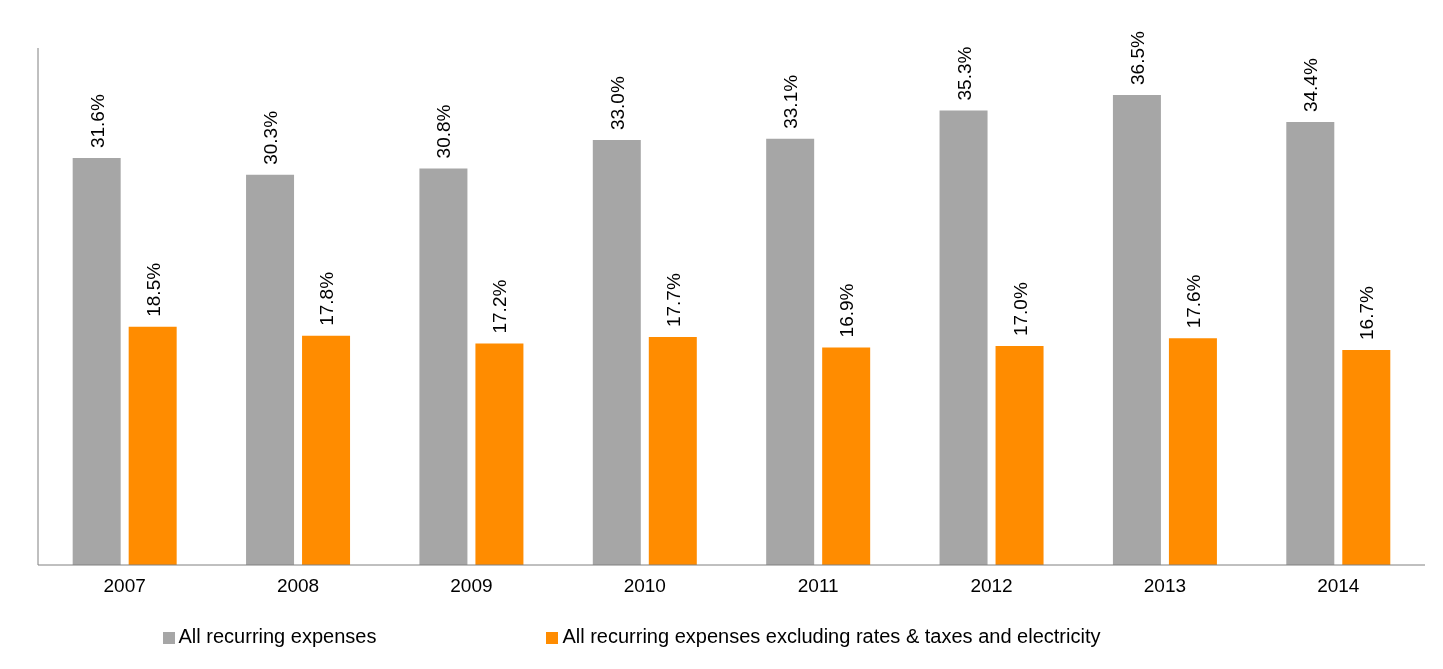  What do you see at coordinates (831, 636) in the screenshot?
I see `legend-label: All recurring expenses excluding rates & taxes and electricity` at bounding box center [831, 636].